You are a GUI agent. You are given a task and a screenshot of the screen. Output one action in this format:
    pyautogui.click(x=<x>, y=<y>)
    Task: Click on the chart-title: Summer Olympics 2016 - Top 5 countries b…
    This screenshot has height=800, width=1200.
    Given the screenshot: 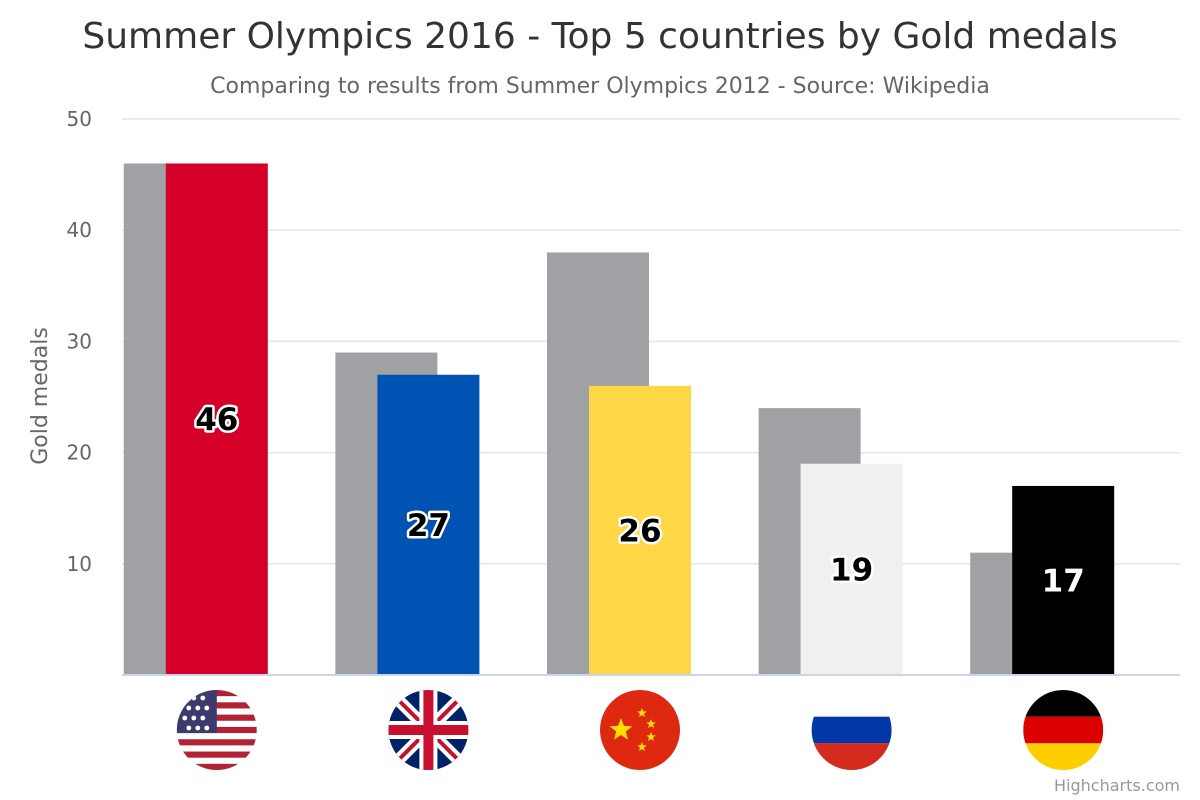 What is the action you would take?
    pyautogui.click(x=599, y=36)
    